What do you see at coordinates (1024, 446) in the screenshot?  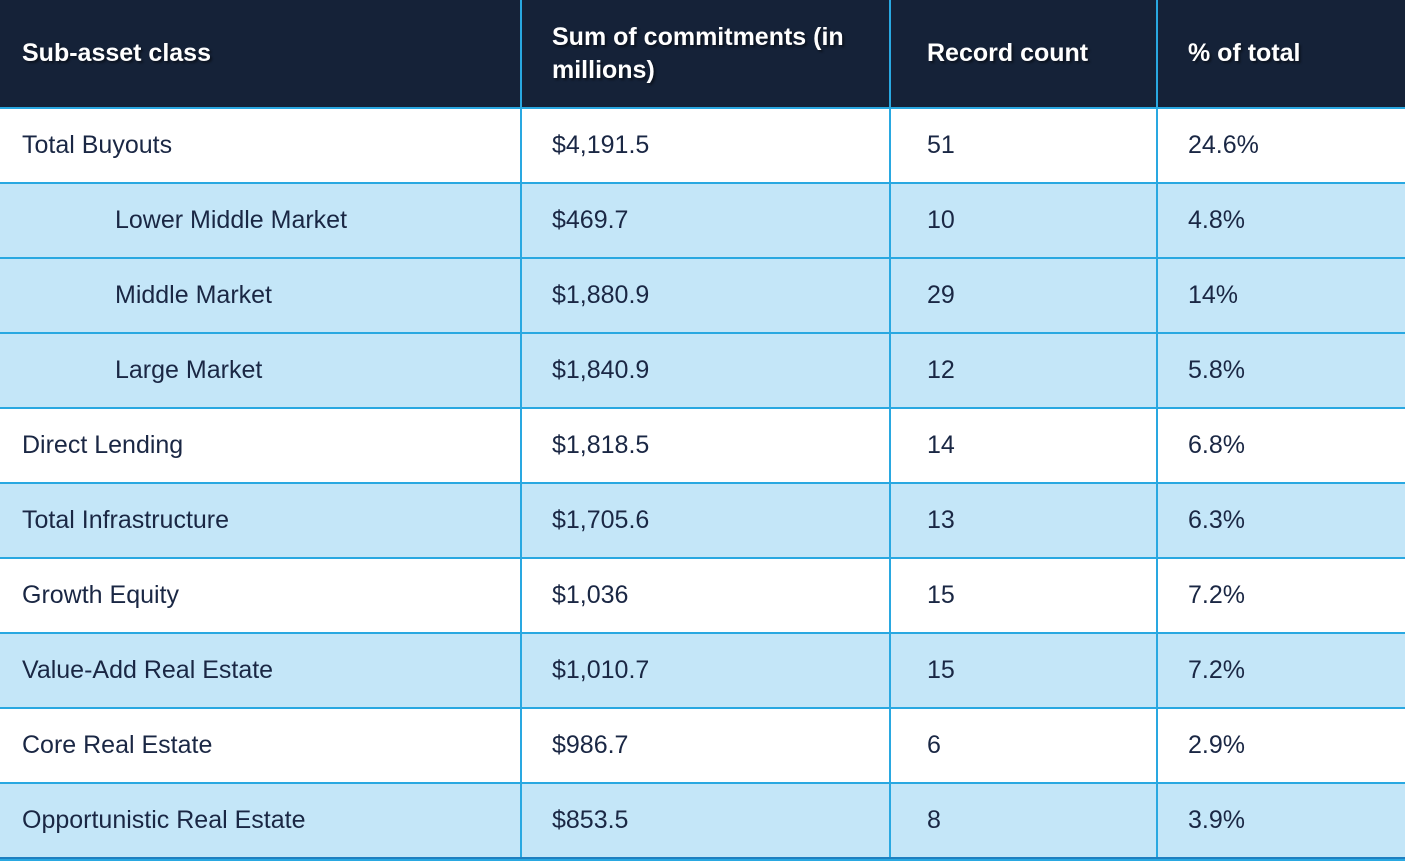 I see `cell-record-count: 14` at bounding box center [1024, 446].